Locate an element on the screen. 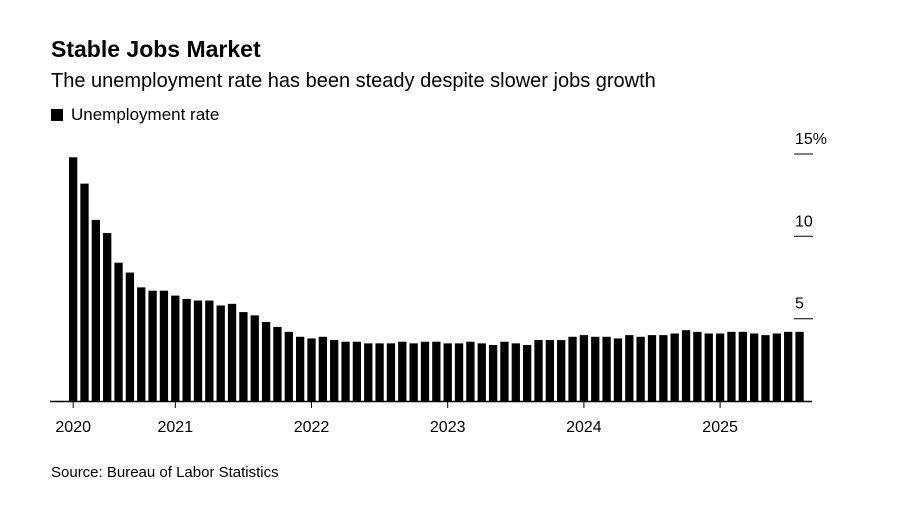 Image resolution: width=900 pixels, height=507 pixels. legend: Unemployment rate is located at coordinates (135, 115).